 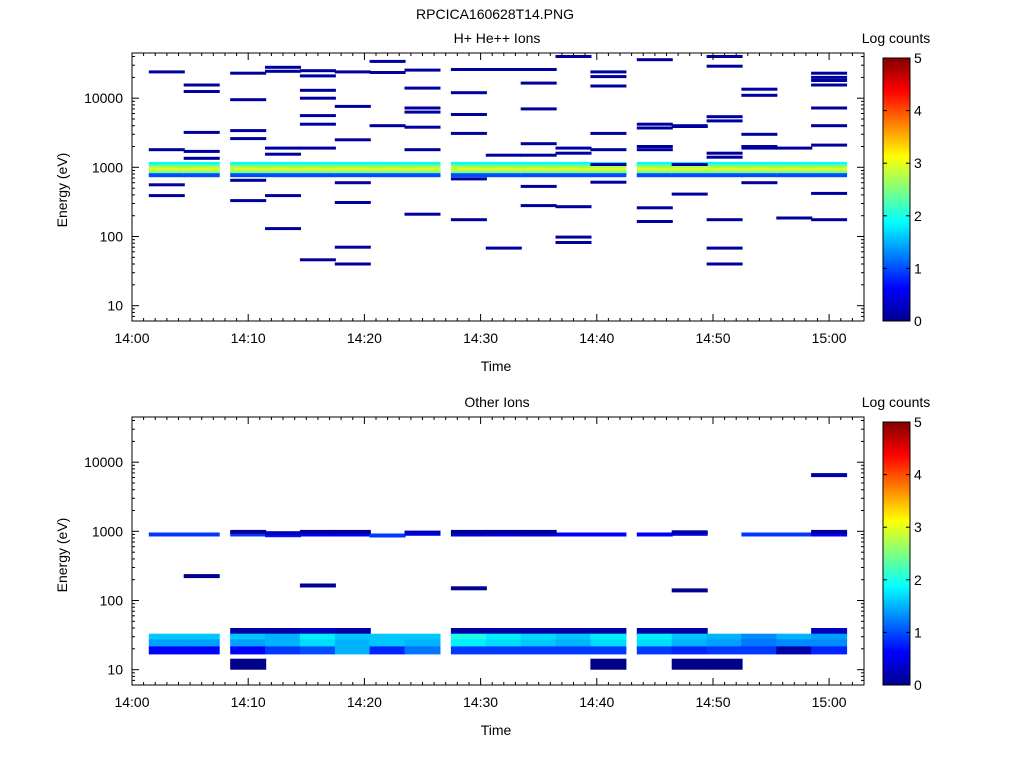 What do you see at coordinates (896, 189) in the screenshot?
I see `colorbar-gradient-h-he-ions` at bounding box center [896, 189].